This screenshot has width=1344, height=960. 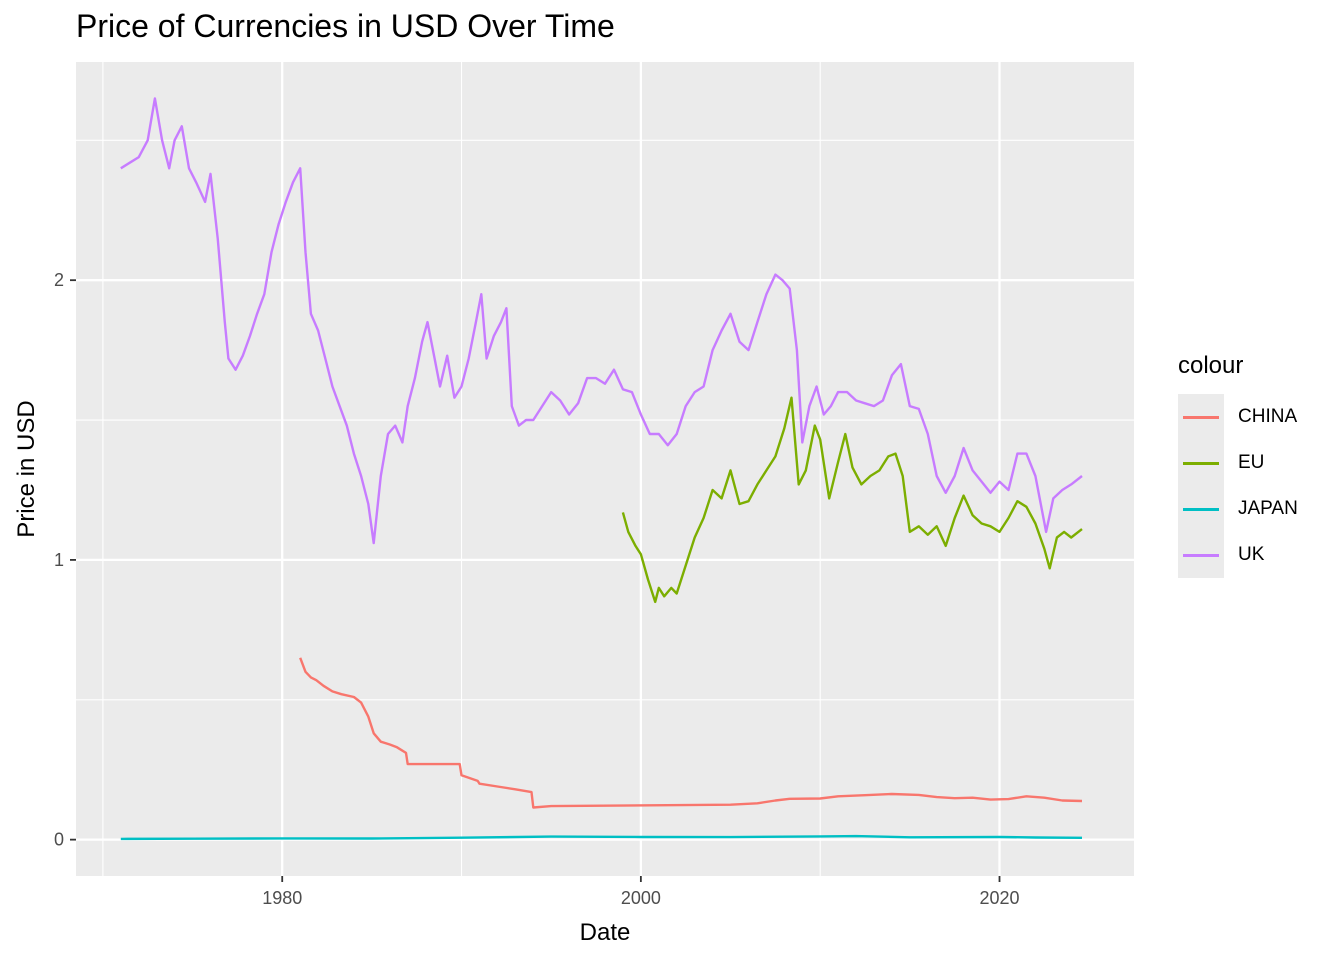 I want to click on legend: colour CHINA EU JAPAN UK, so click(x=1238, y=465).